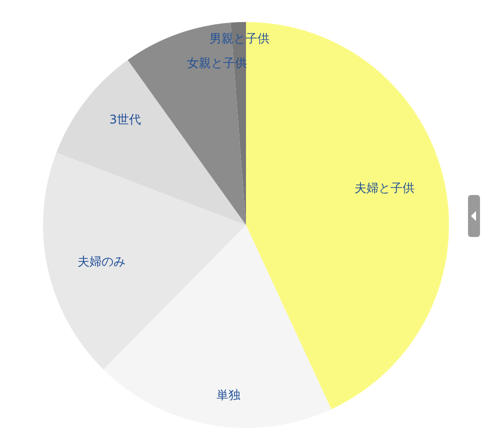 The width and height of the screenshot is (486, 434). Describe the element at coordinates (187, 123) in the screenshot. I see `pie-slice` at that location.